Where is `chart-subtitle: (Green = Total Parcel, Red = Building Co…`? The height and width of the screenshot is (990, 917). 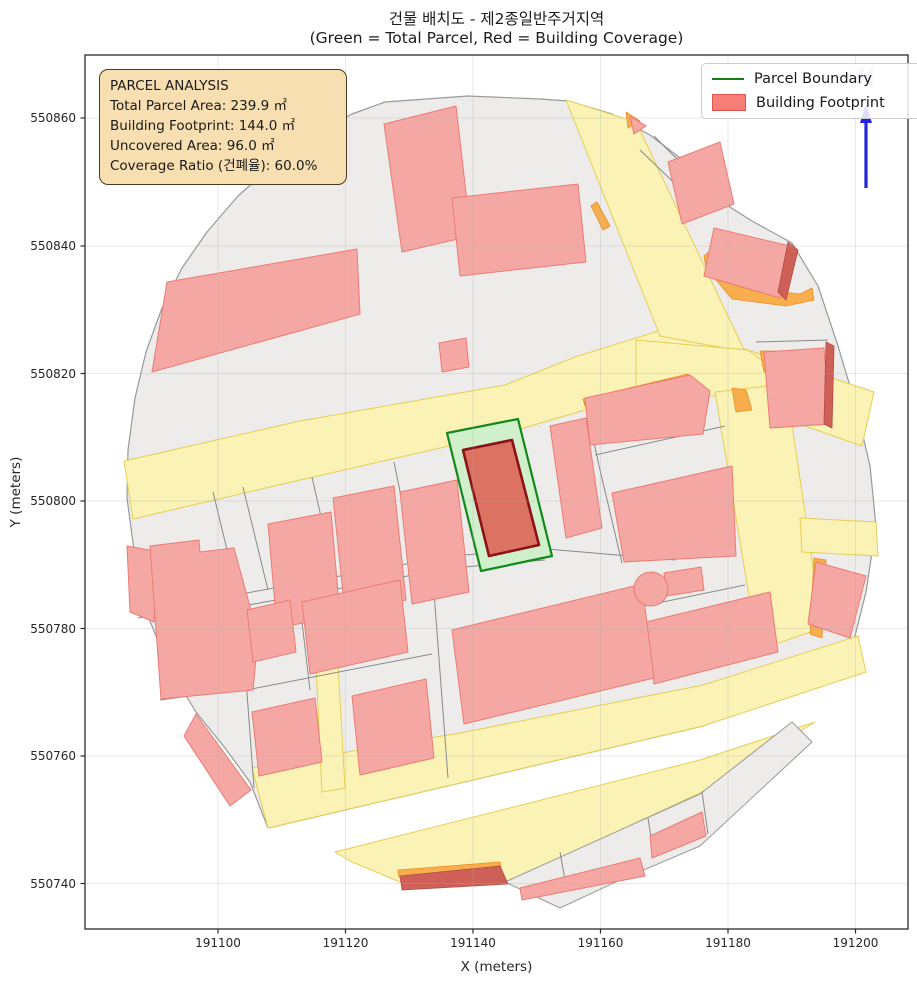
chart-subtitle: (Green = Total Parcel, Red = Building Co… is located at coordinates (496, 38).